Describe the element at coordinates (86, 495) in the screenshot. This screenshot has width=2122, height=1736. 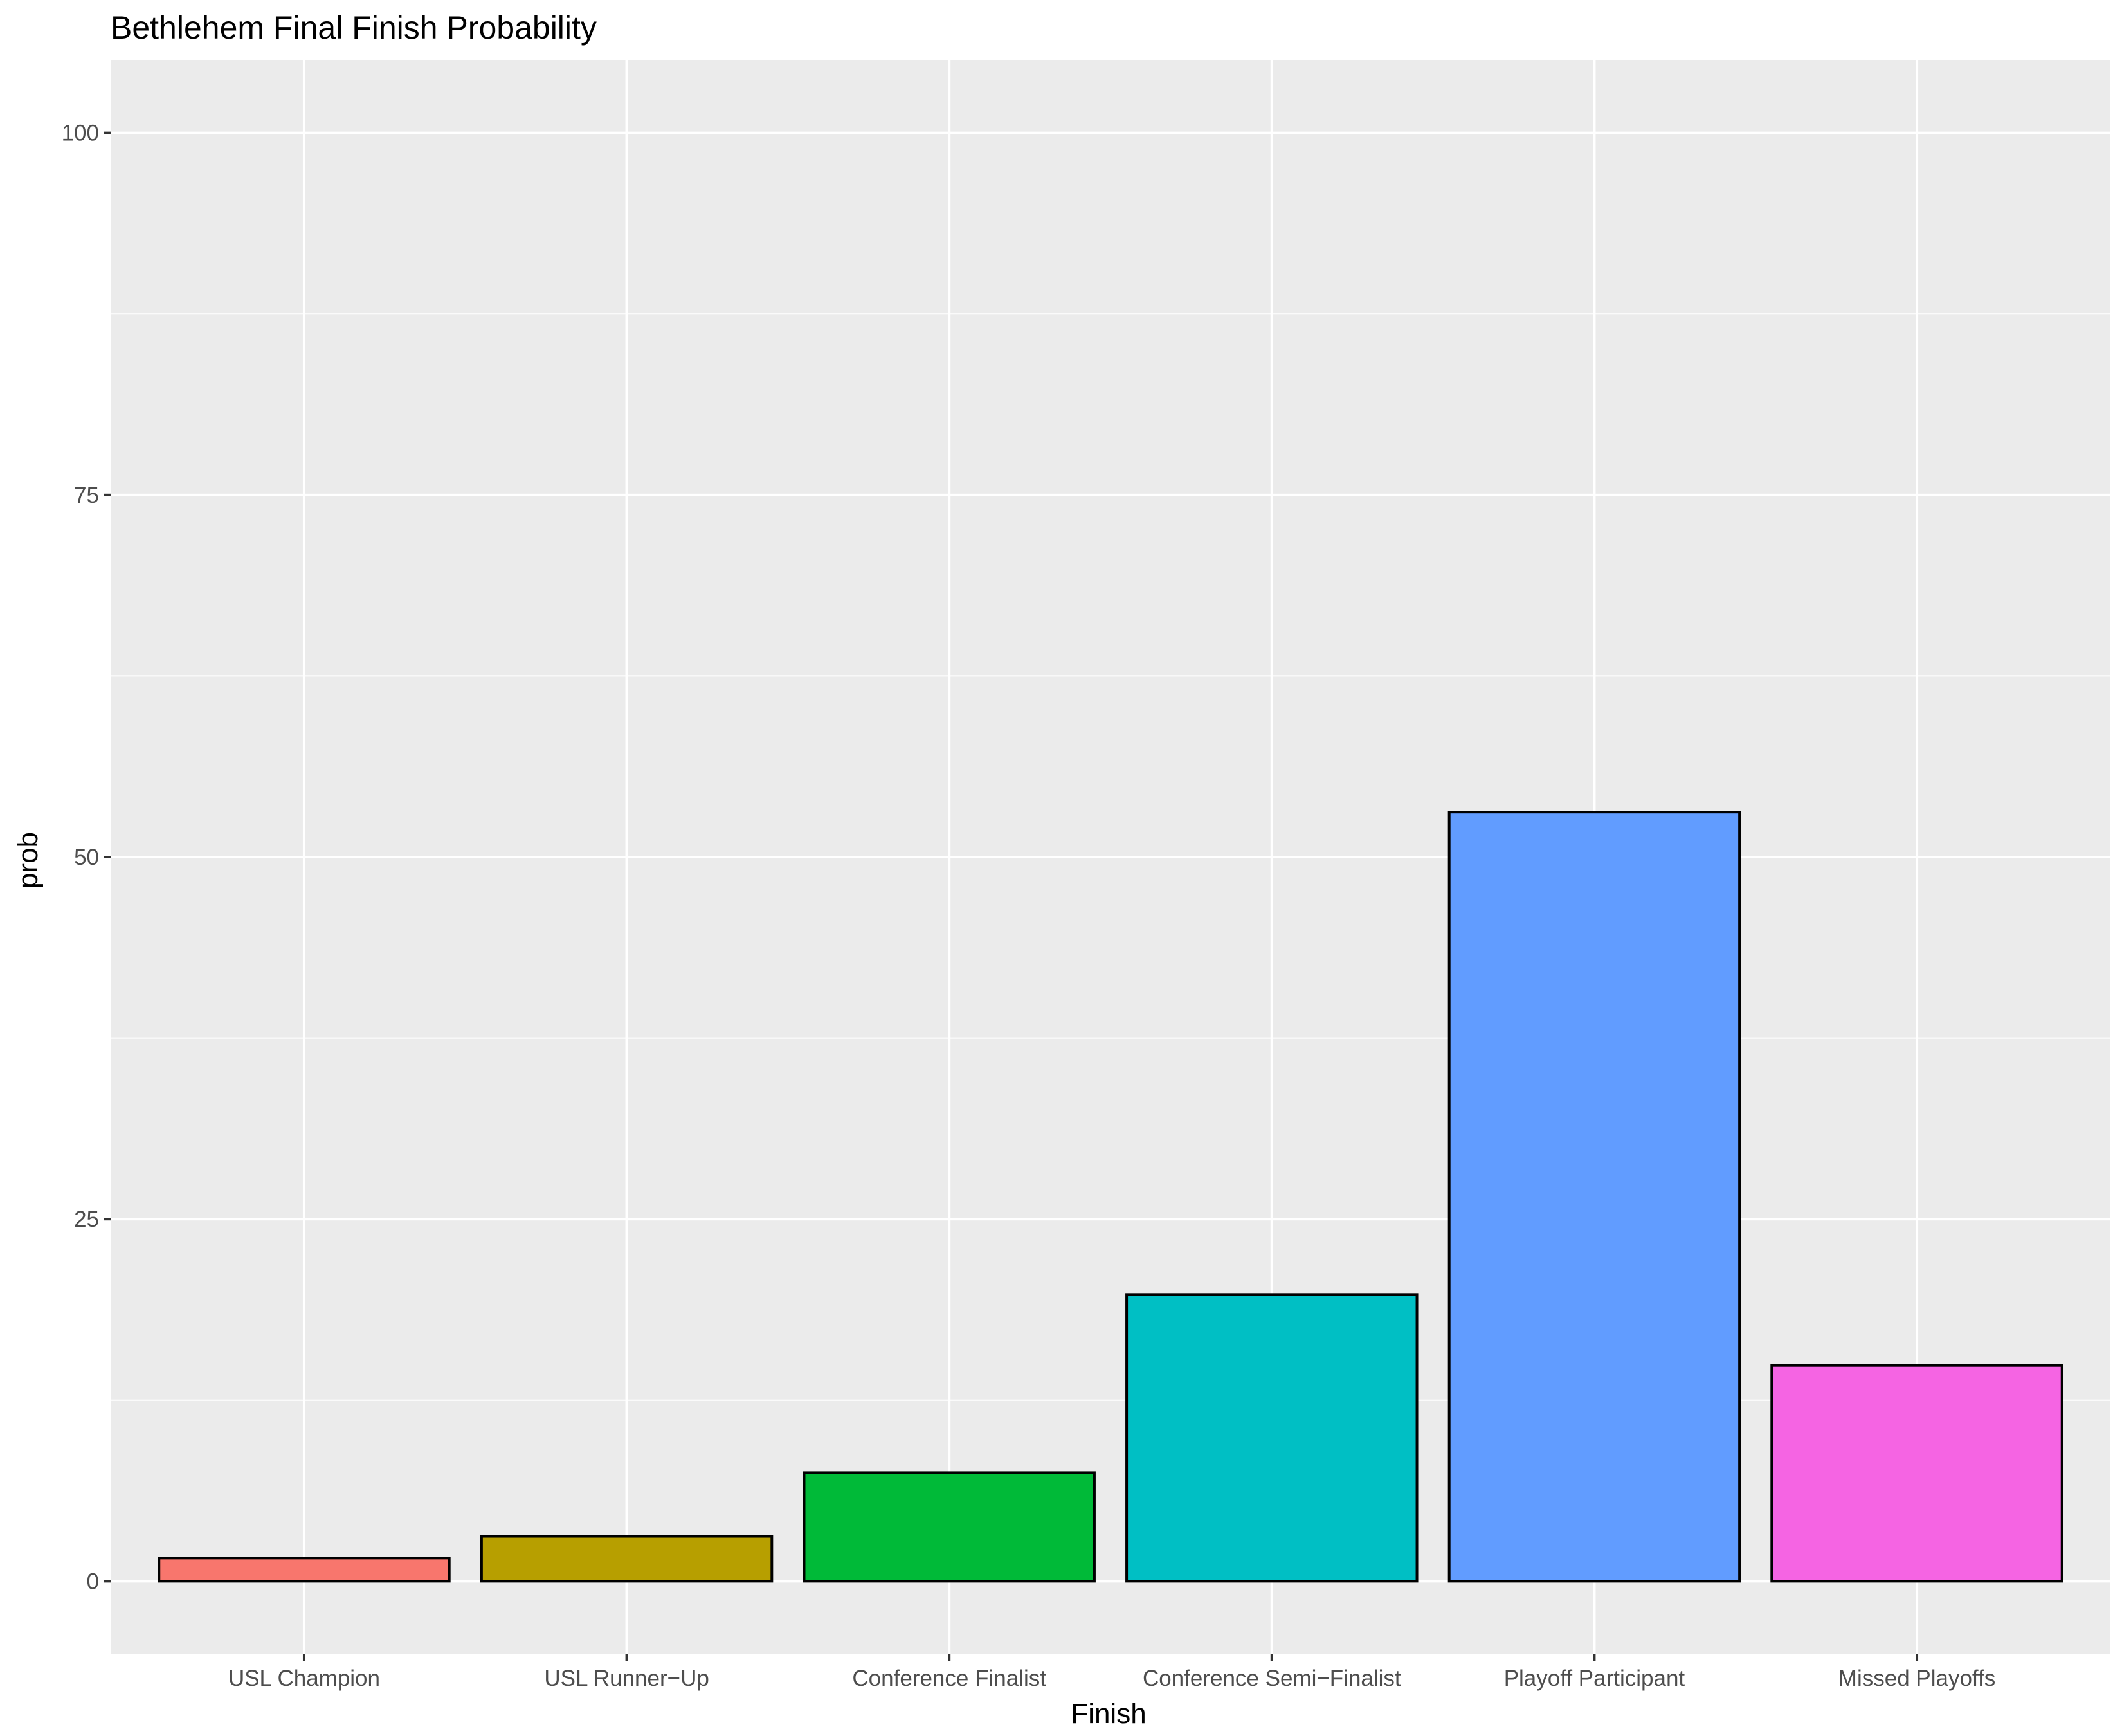
I see `y-tick-label: 75` at that location.